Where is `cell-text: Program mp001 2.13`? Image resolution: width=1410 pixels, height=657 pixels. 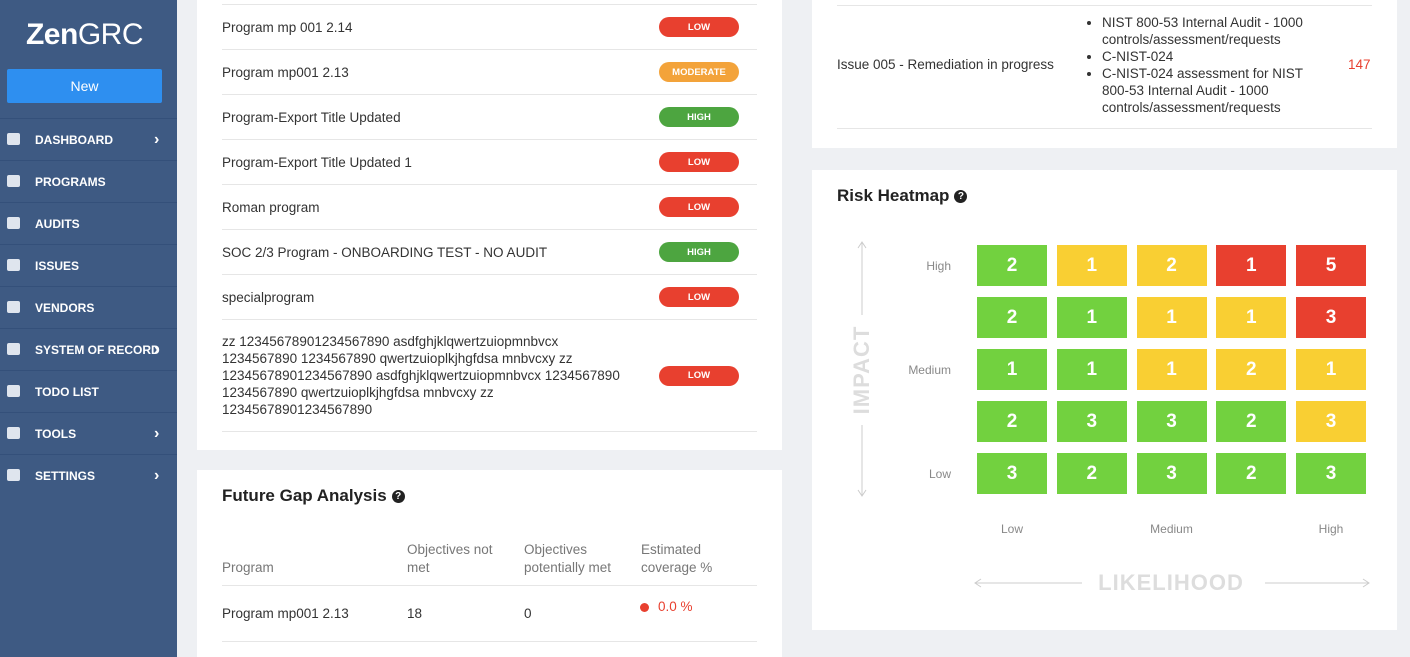 cell-text: Program mp001 2.13 is located at coordinates (285, 613).